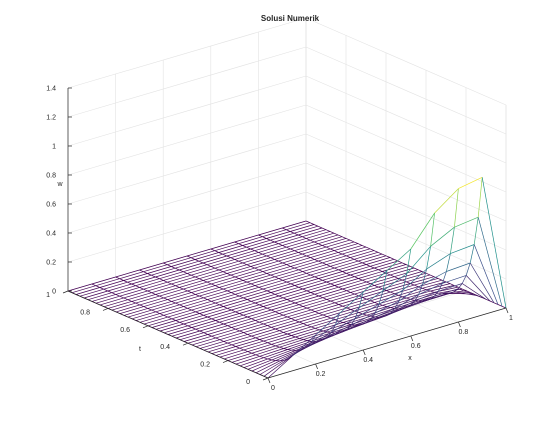 This screenshot has width=560, height=425. Describe the element at coordinates (51, 263) in the screenshot. I see `w-tick-label: 0.2` at that location.